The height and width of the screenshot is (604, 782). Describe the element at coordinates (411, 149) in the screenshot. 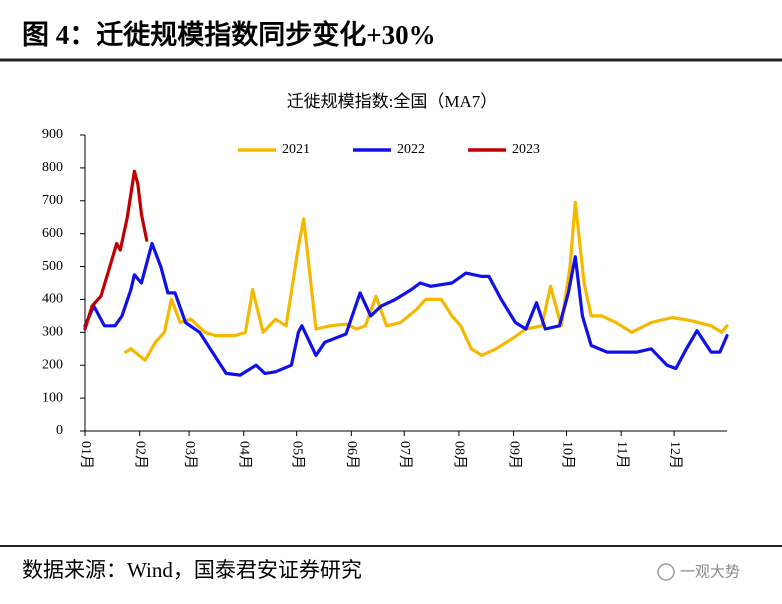

I see `legend-label: 2022` at that location.